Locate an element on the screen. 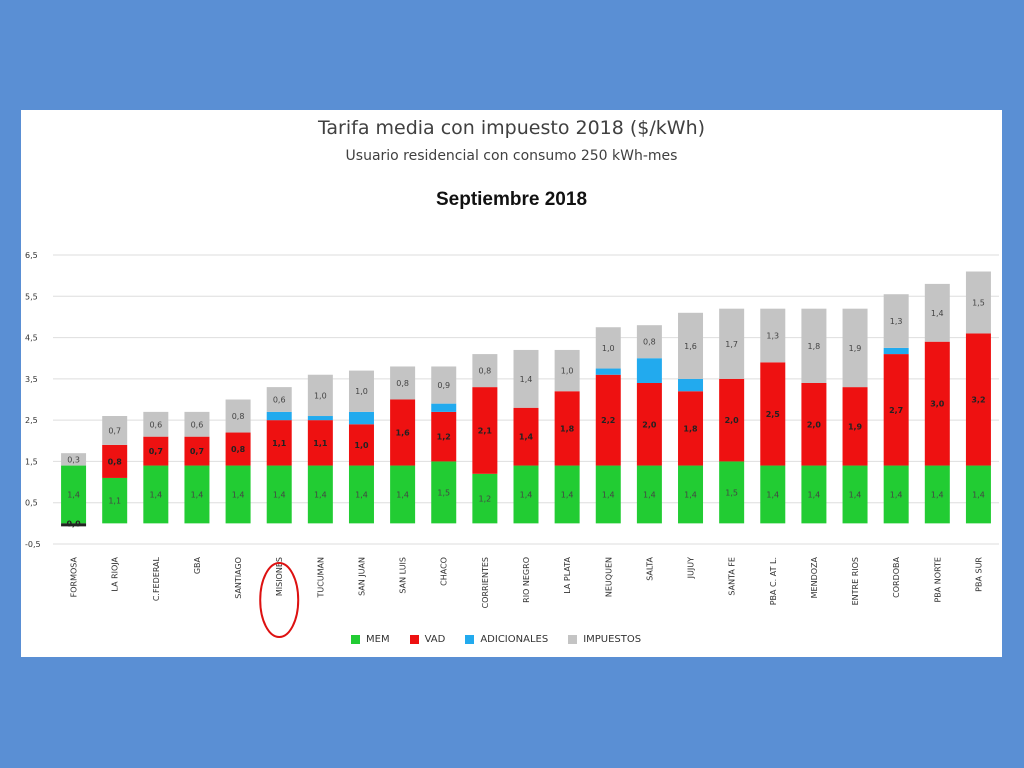 The width and height of the screenshot is (1024, 768). category-label: PBA SUR is located at coordinates (978, 574).